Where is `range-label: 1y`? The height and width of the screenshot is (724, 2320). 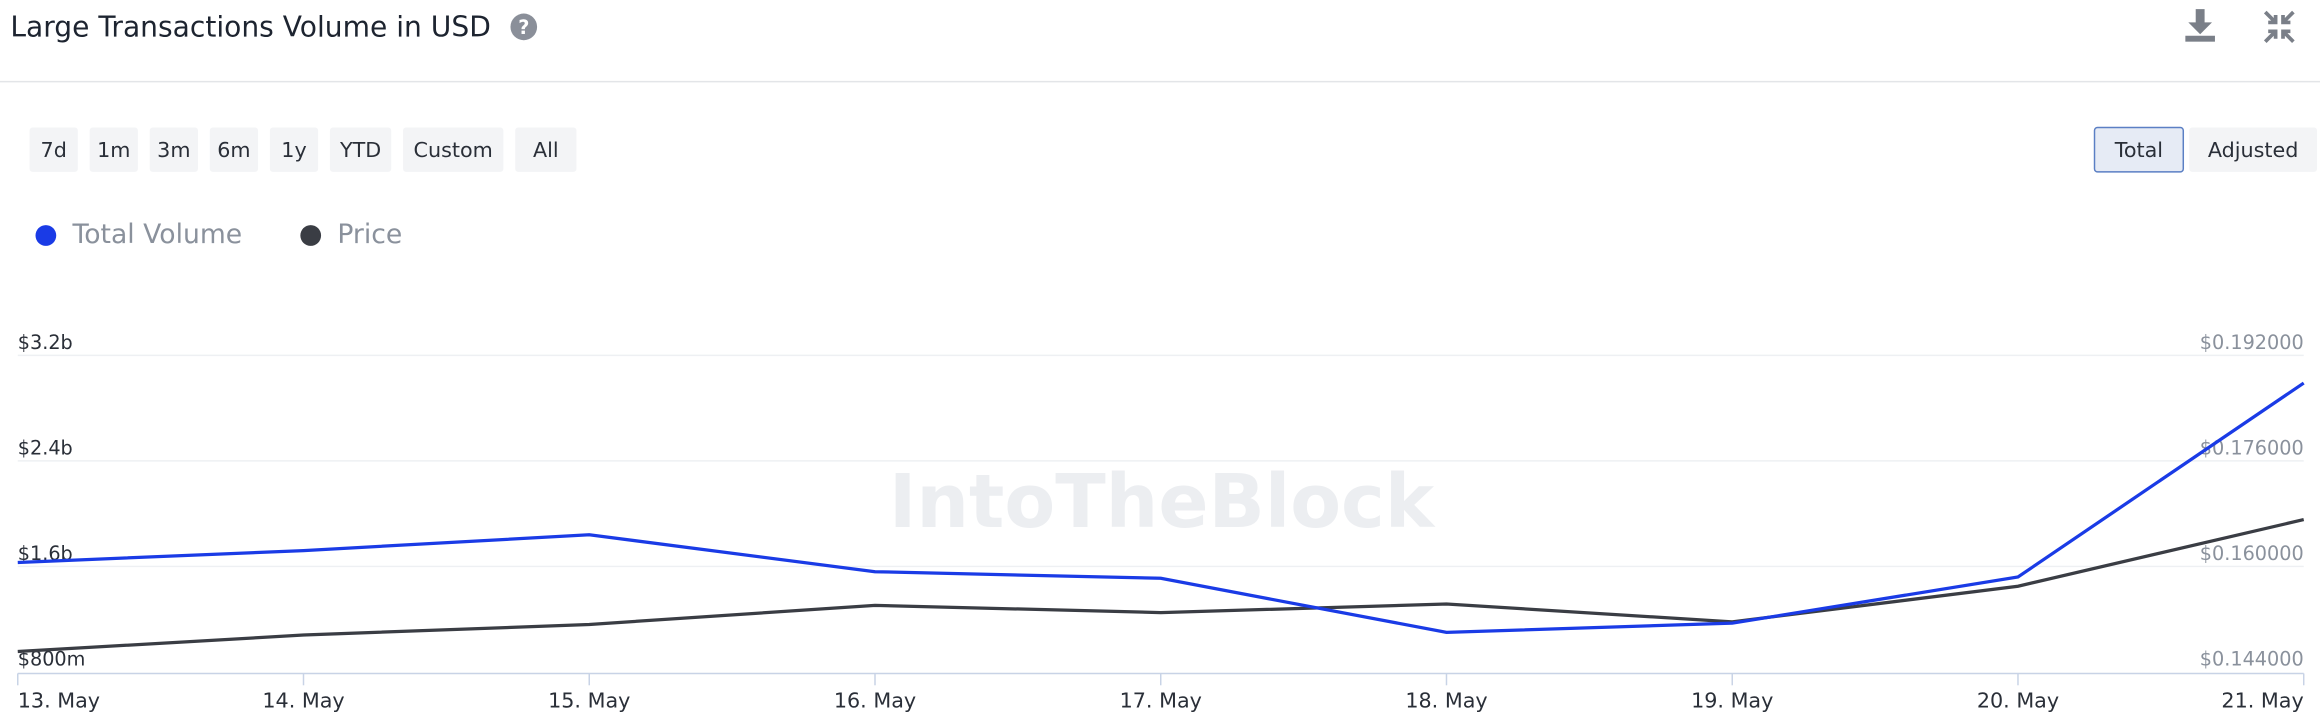 range-label: 1y is located at coordinates (293, 150).